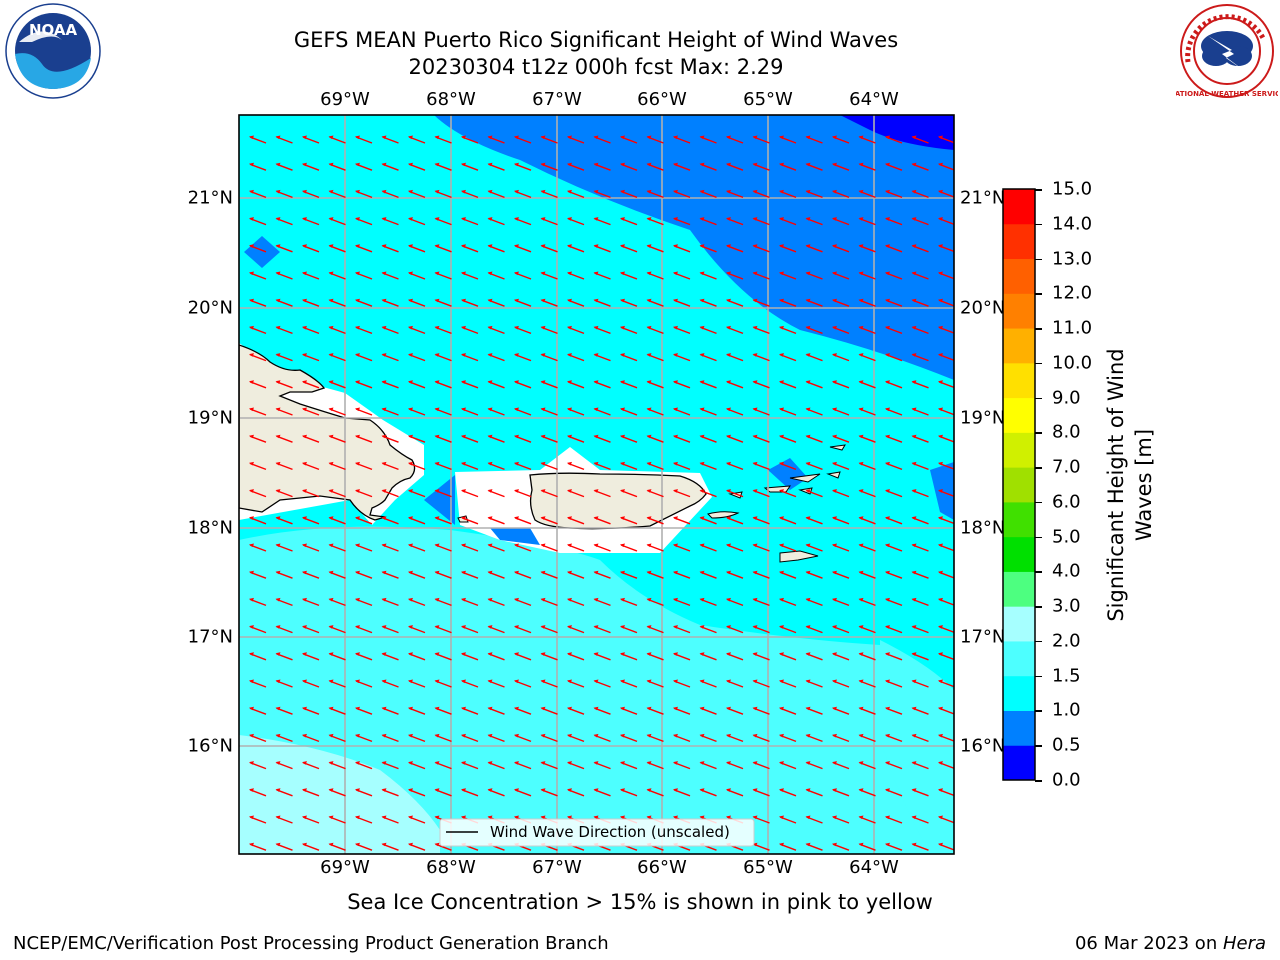 Image resolution: width=1280 pixels, height=960 pixels. Describe the element at coordinates (210, 528) in the screenshot. I see `lat-label-left: 18°N` at that location.